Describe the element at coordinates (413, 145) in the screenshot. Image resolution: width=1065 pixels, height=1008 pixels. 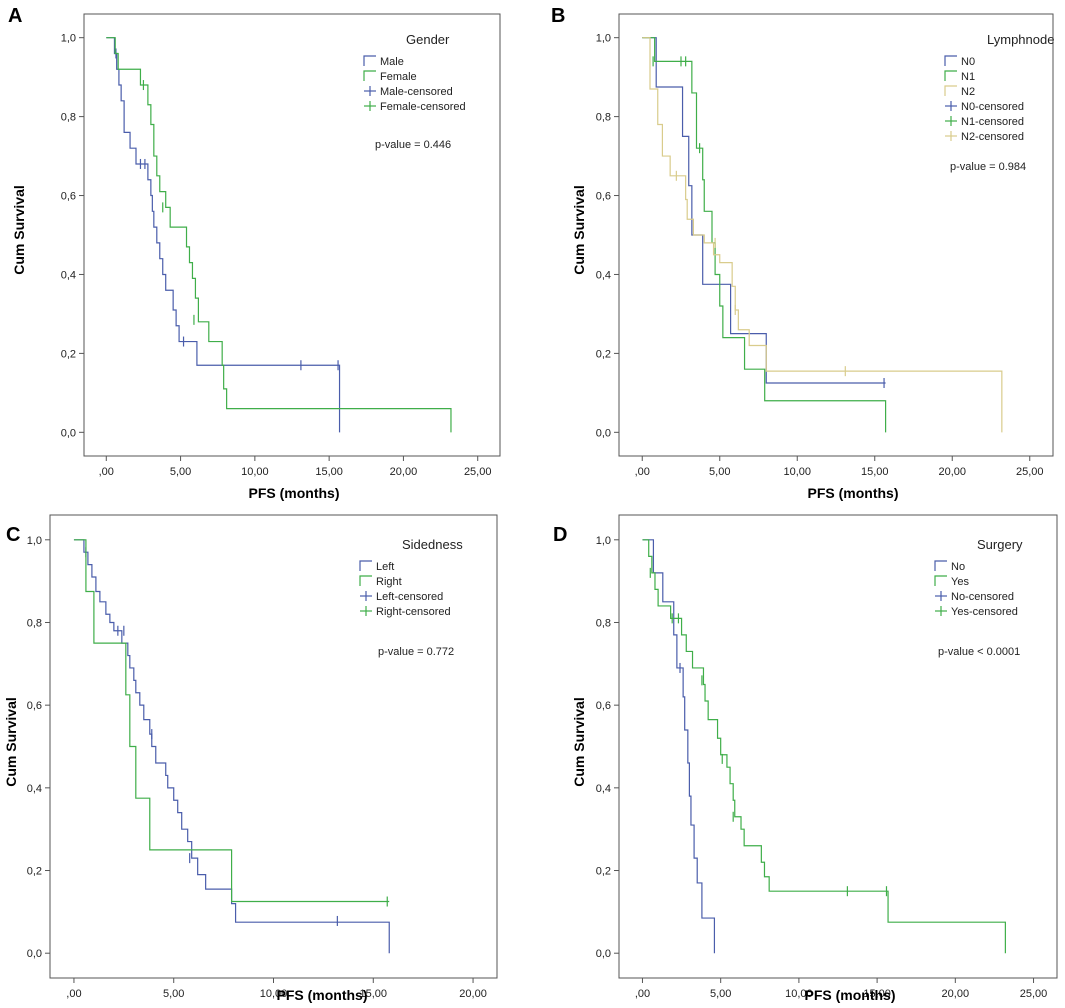
I see `p-value-annotation: p-value = 0.446` at that location.